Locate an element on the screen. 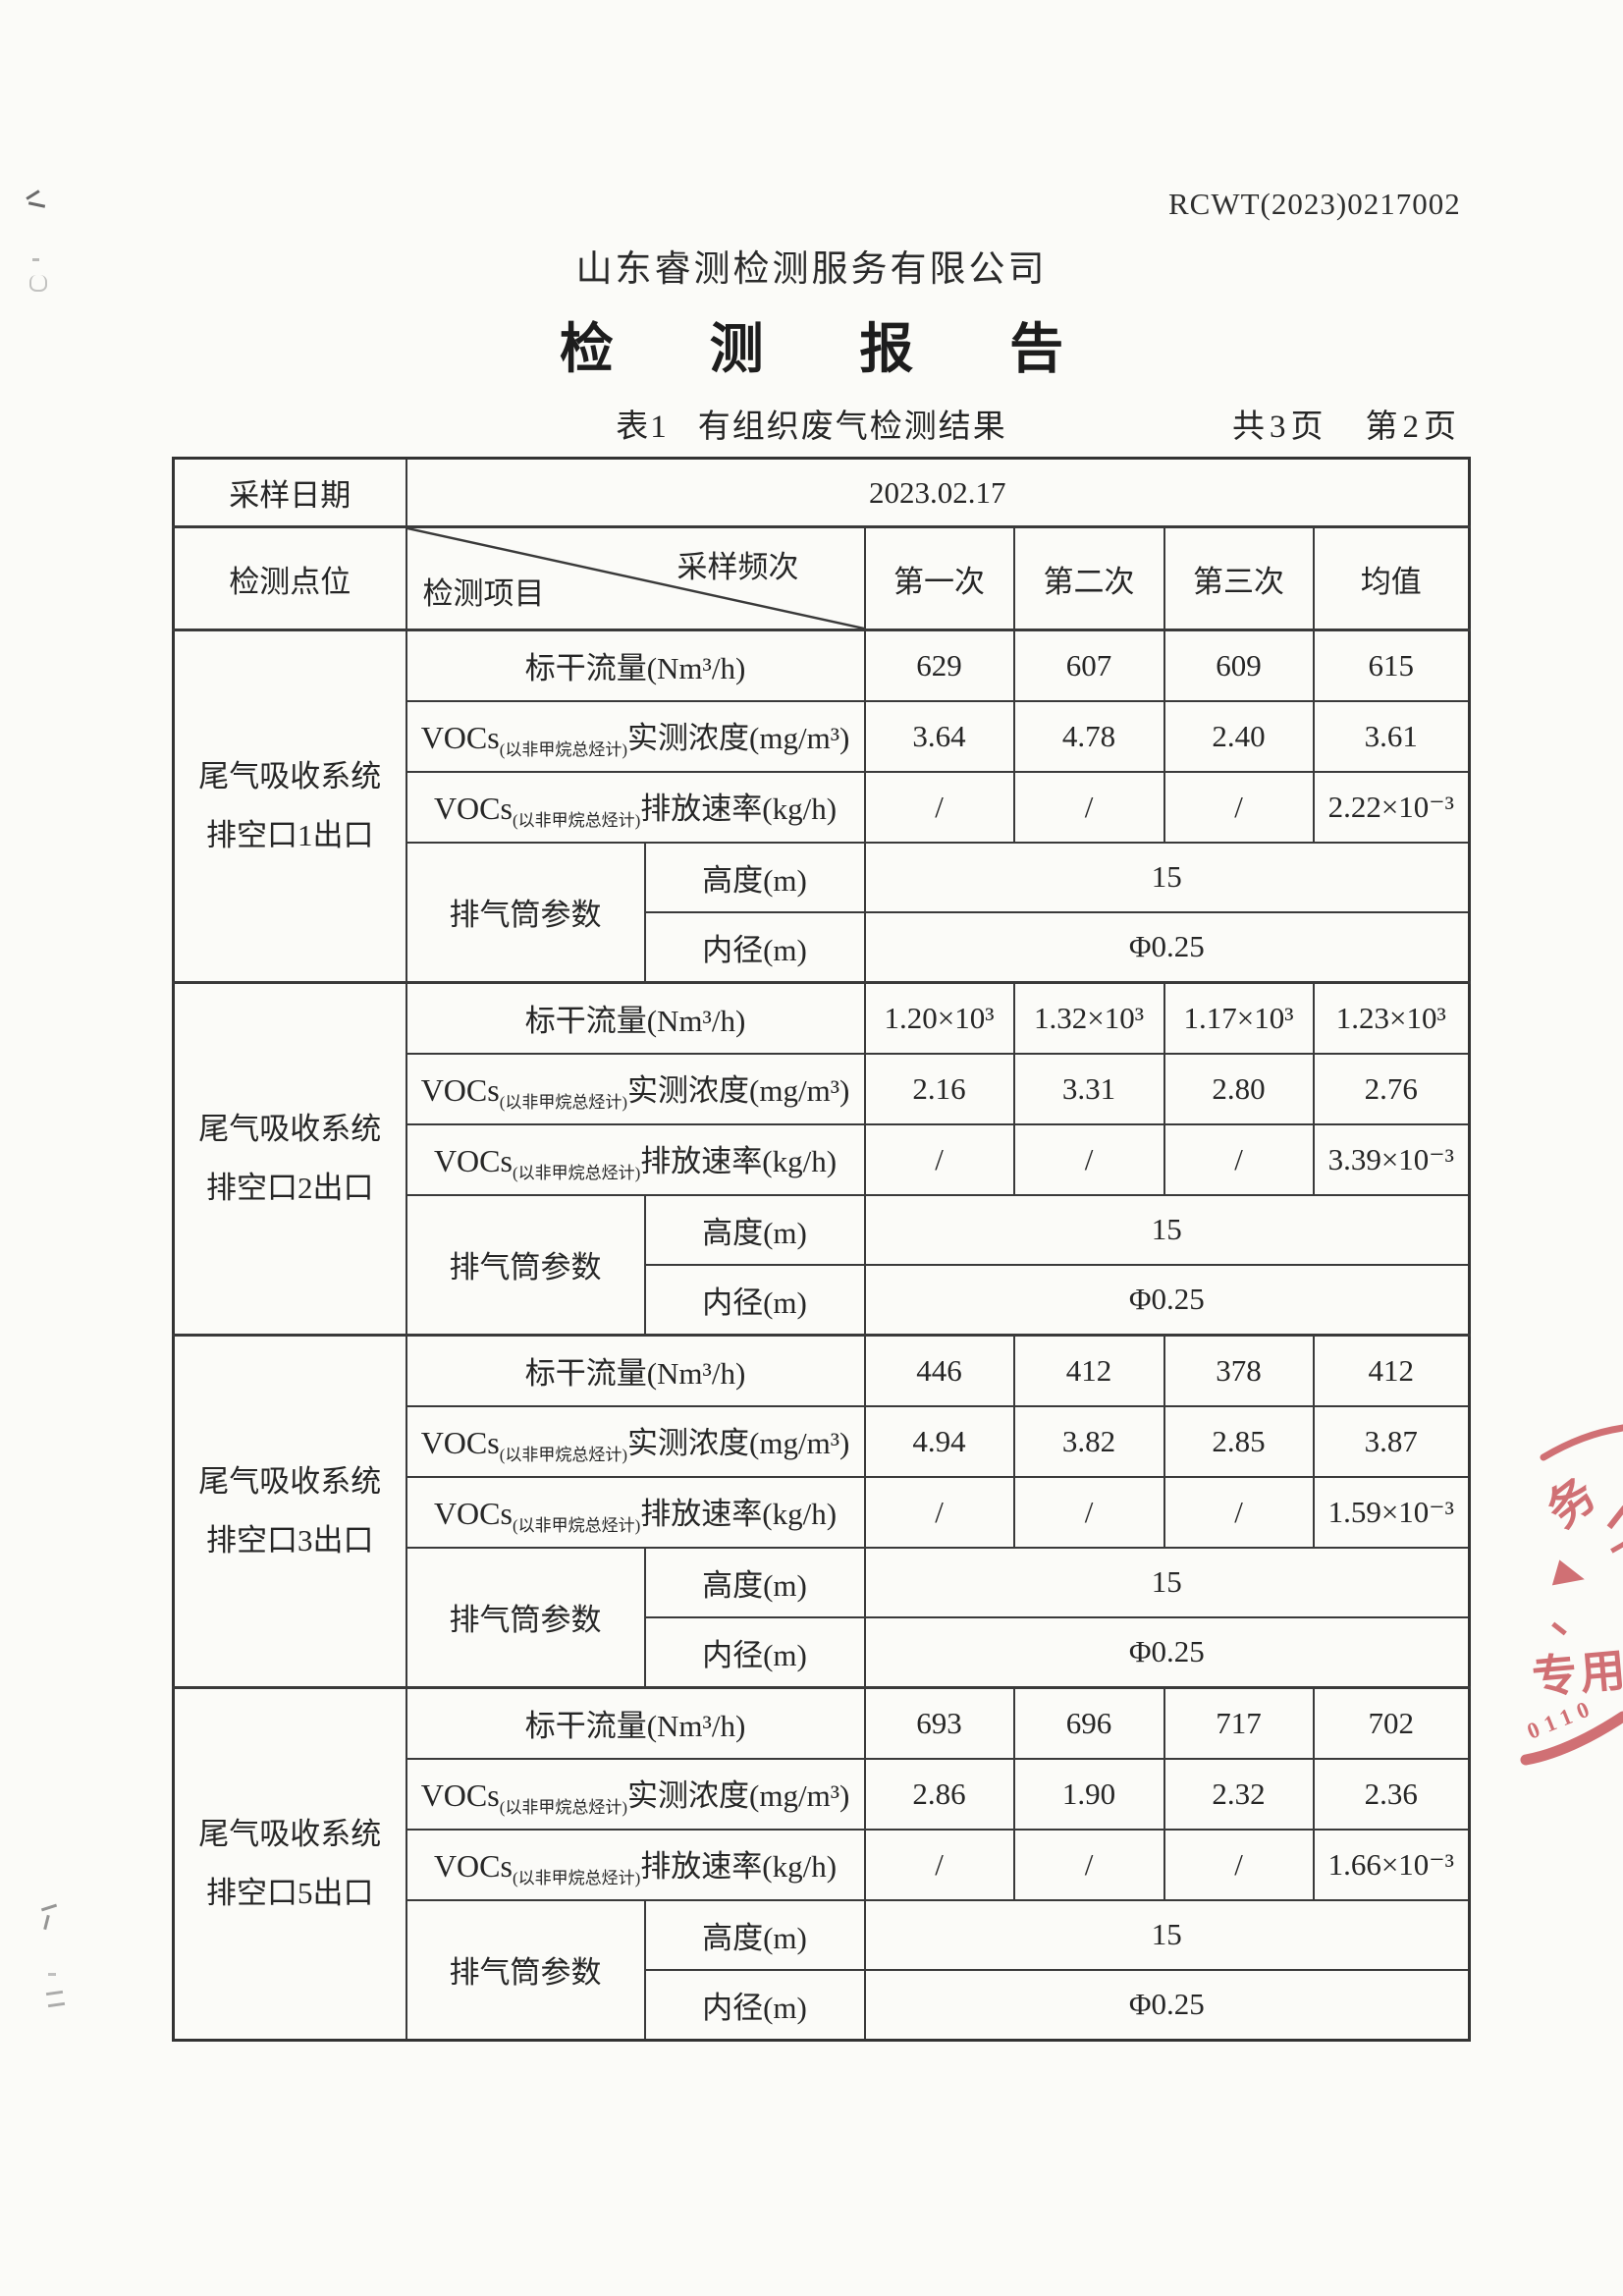 The width and height of the screenshot is (1623, 2296). concentration-value: 3.61 is located at coordinates (1392, 736).